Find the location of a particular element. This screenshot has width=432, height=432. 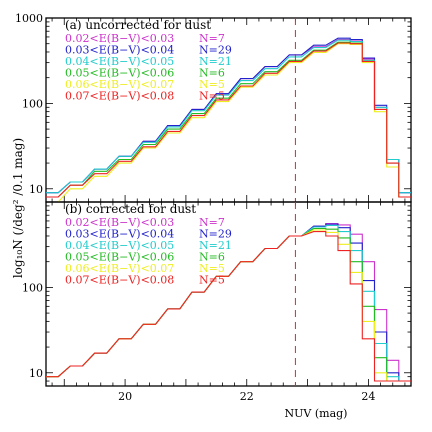

y-axis-label: log₁₀N (/deg² /0.1 mag) is located at coordinates (18, 208).